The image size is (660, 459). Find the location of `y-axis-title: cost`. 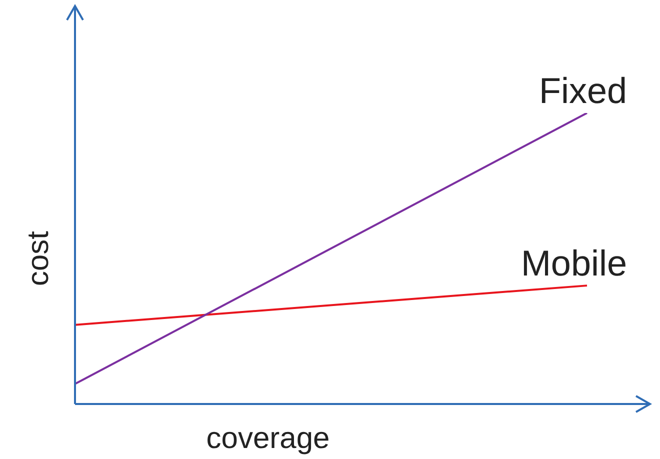

y-axis-title: cost is located at coordinates (38, 258).